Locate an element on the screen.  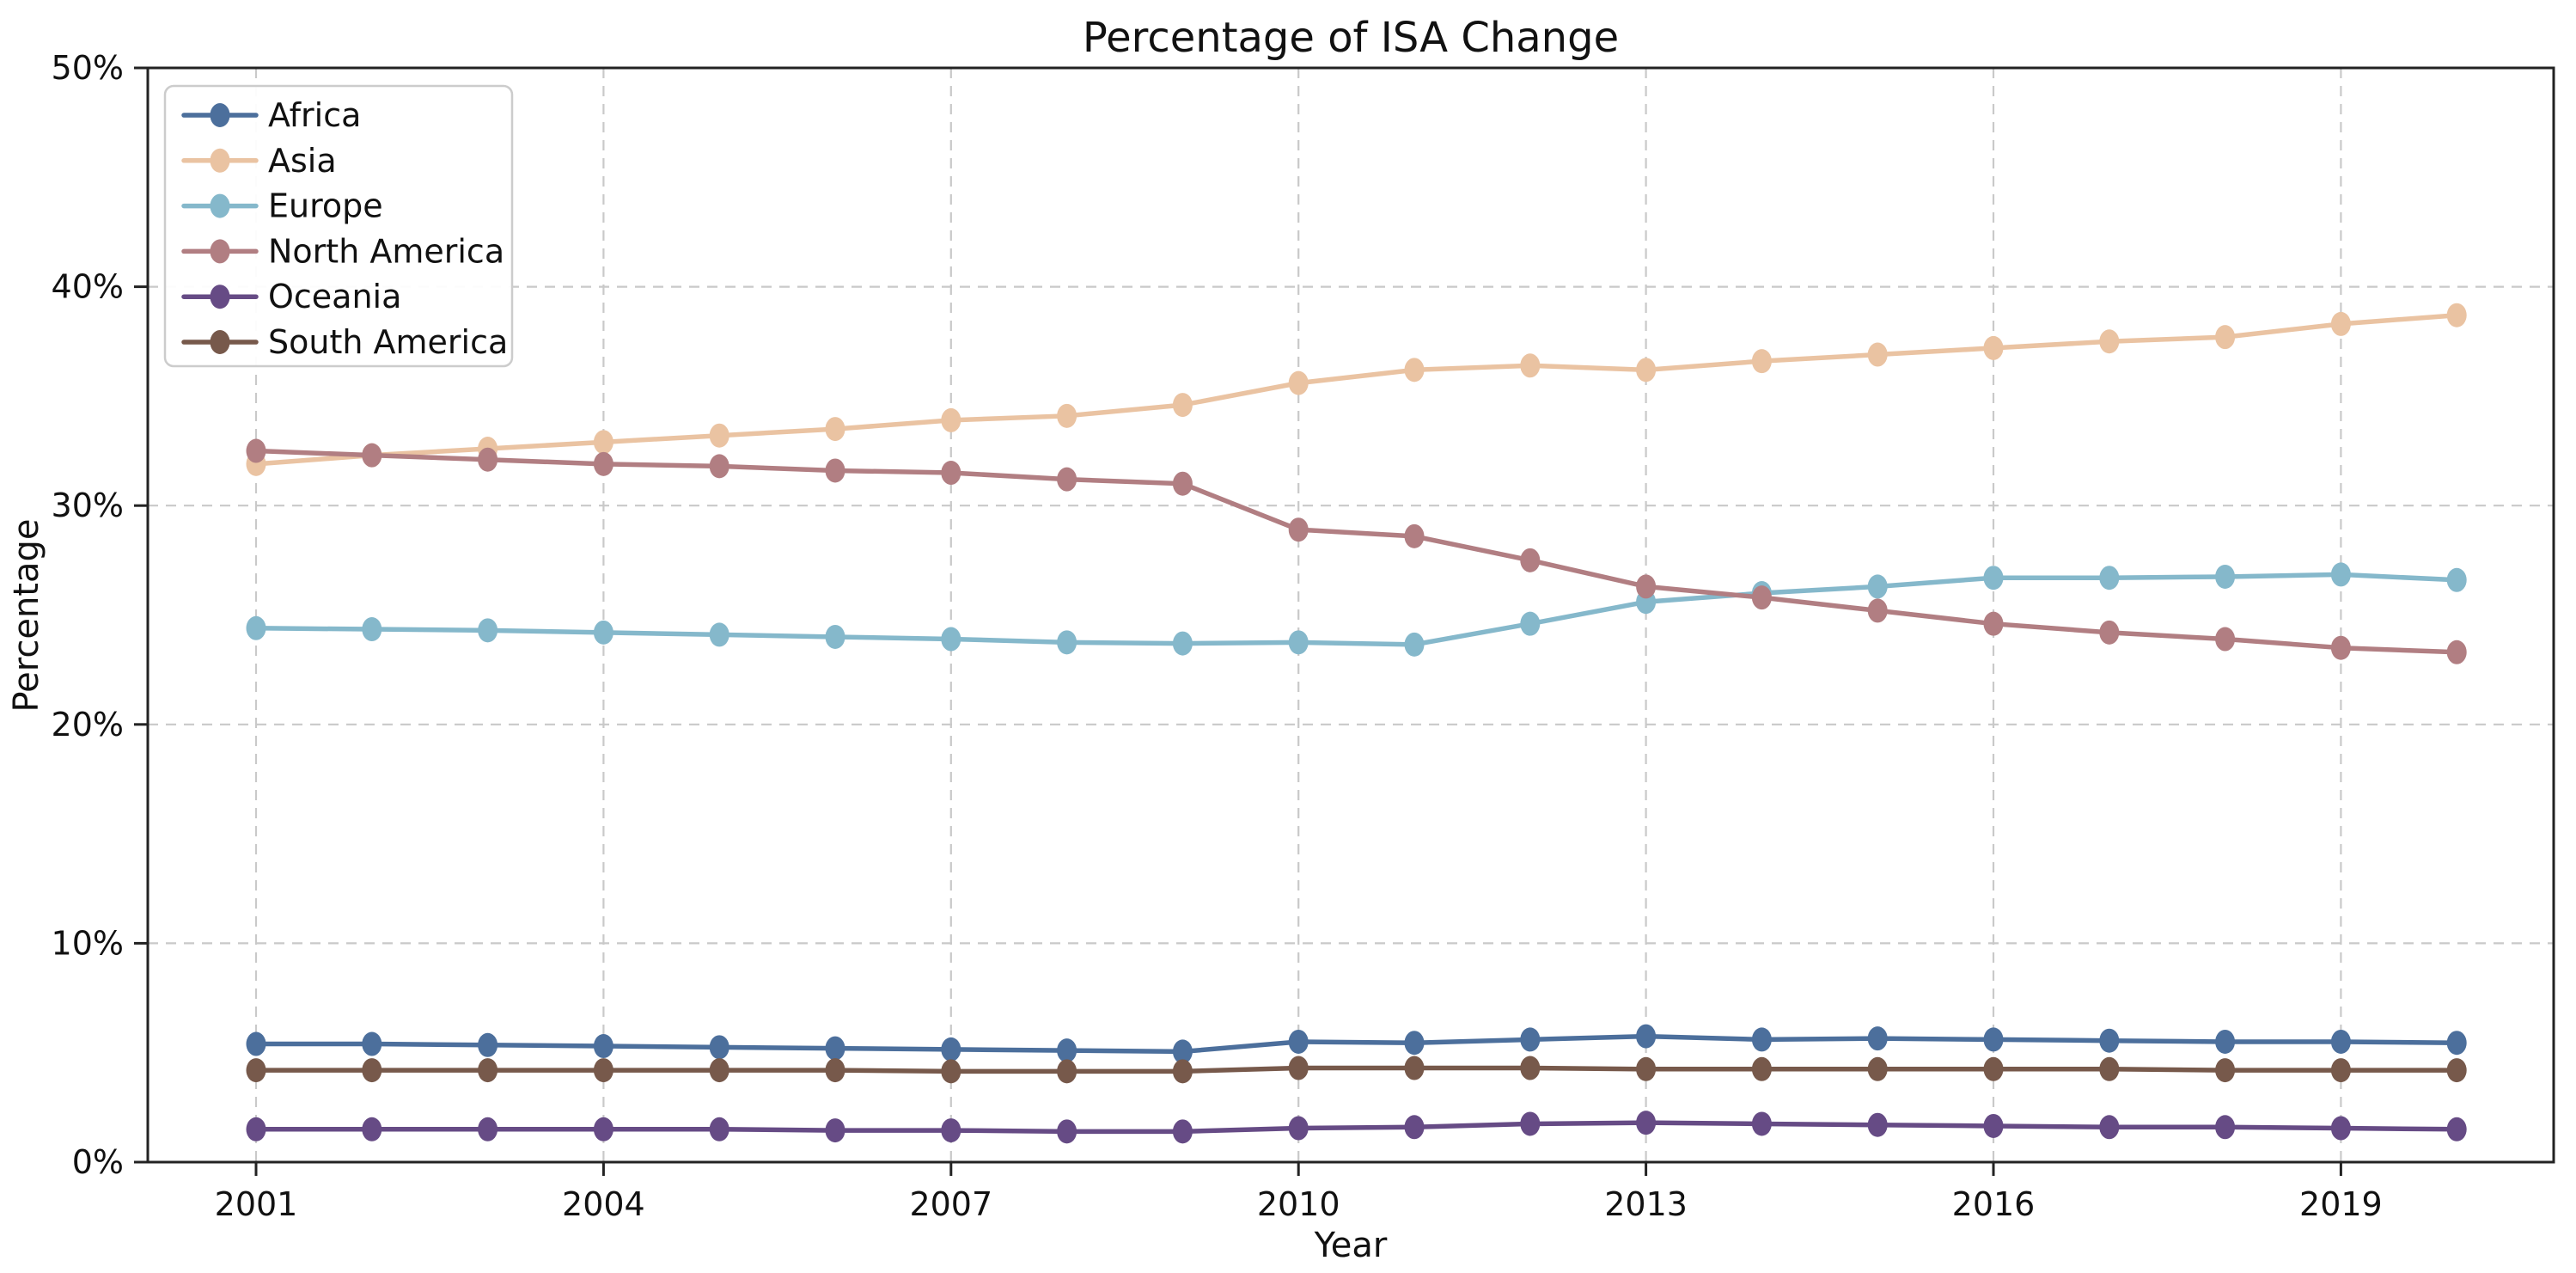
series-africa is located at coordinates (1356, 1044).